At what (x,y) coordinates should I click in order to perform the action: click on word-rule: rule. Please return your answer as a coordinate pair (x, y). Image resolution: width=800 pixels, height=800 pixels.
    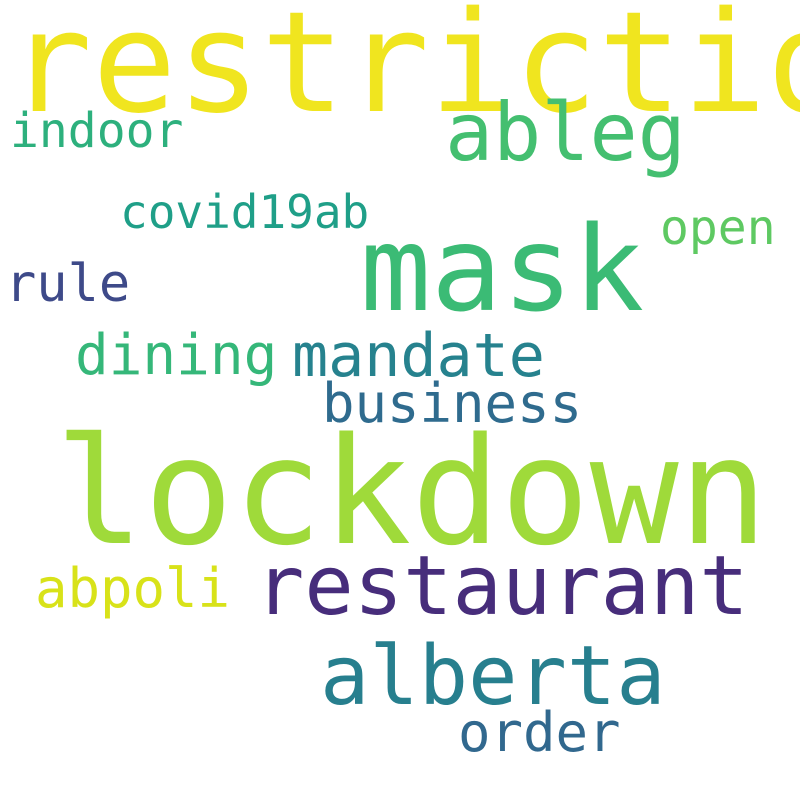
    Looking at the image, I should click on (68, 284).